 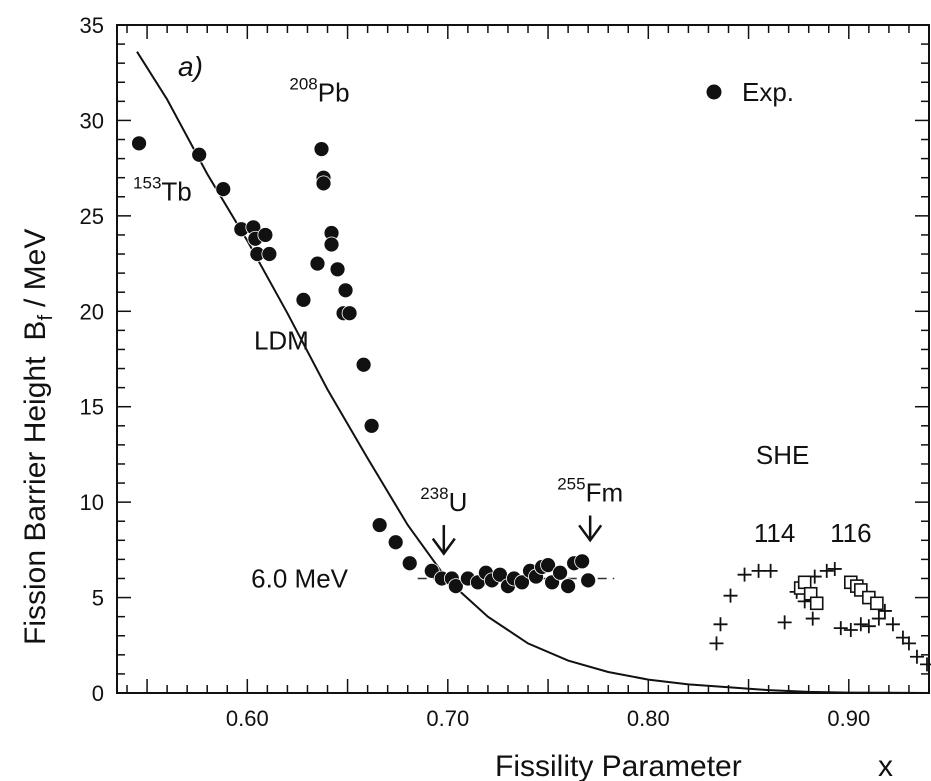 I want to click on y-tick-label: 15, so click(x=92, y=407).